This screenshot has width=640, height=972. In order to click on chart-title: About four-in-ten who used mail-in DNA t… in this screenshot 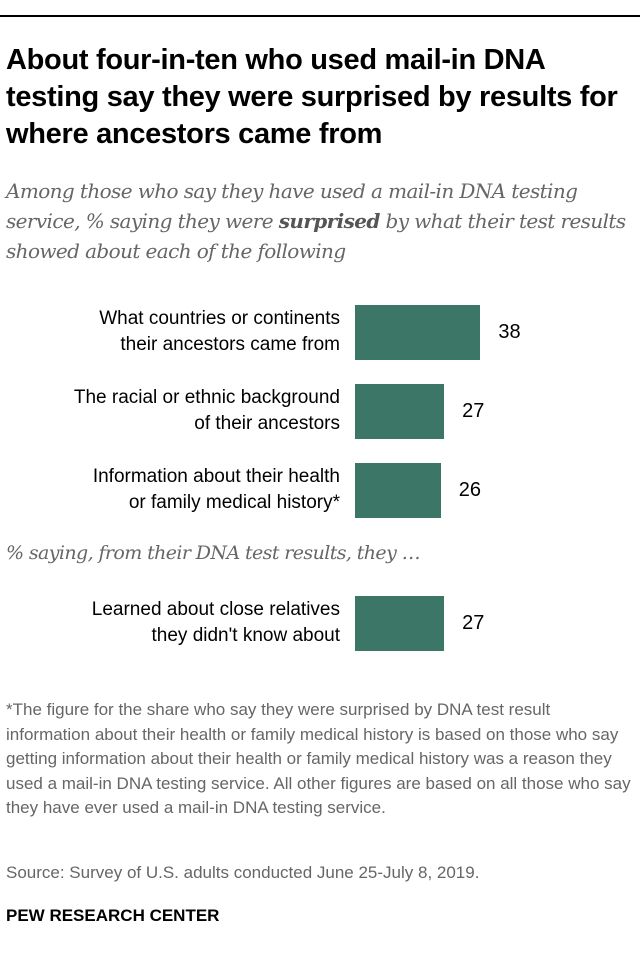, I will do `click(312, 97)`.